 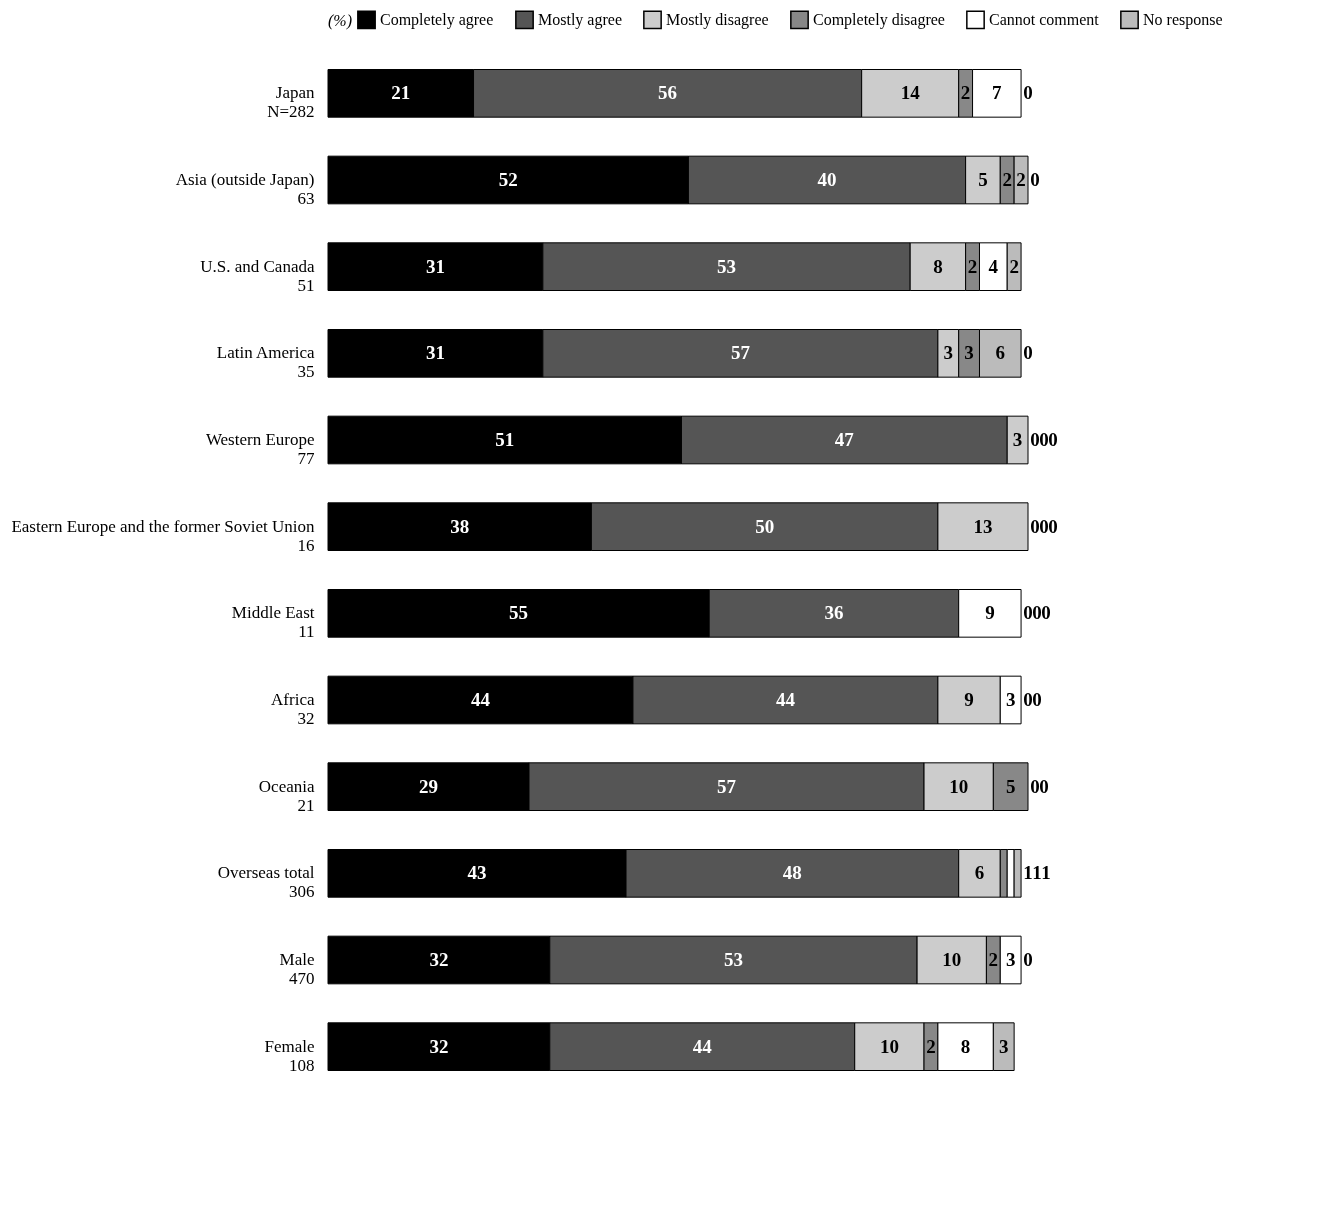 I want to click on y-tick-label: Overseas total 306, so click(x=266, y=882).